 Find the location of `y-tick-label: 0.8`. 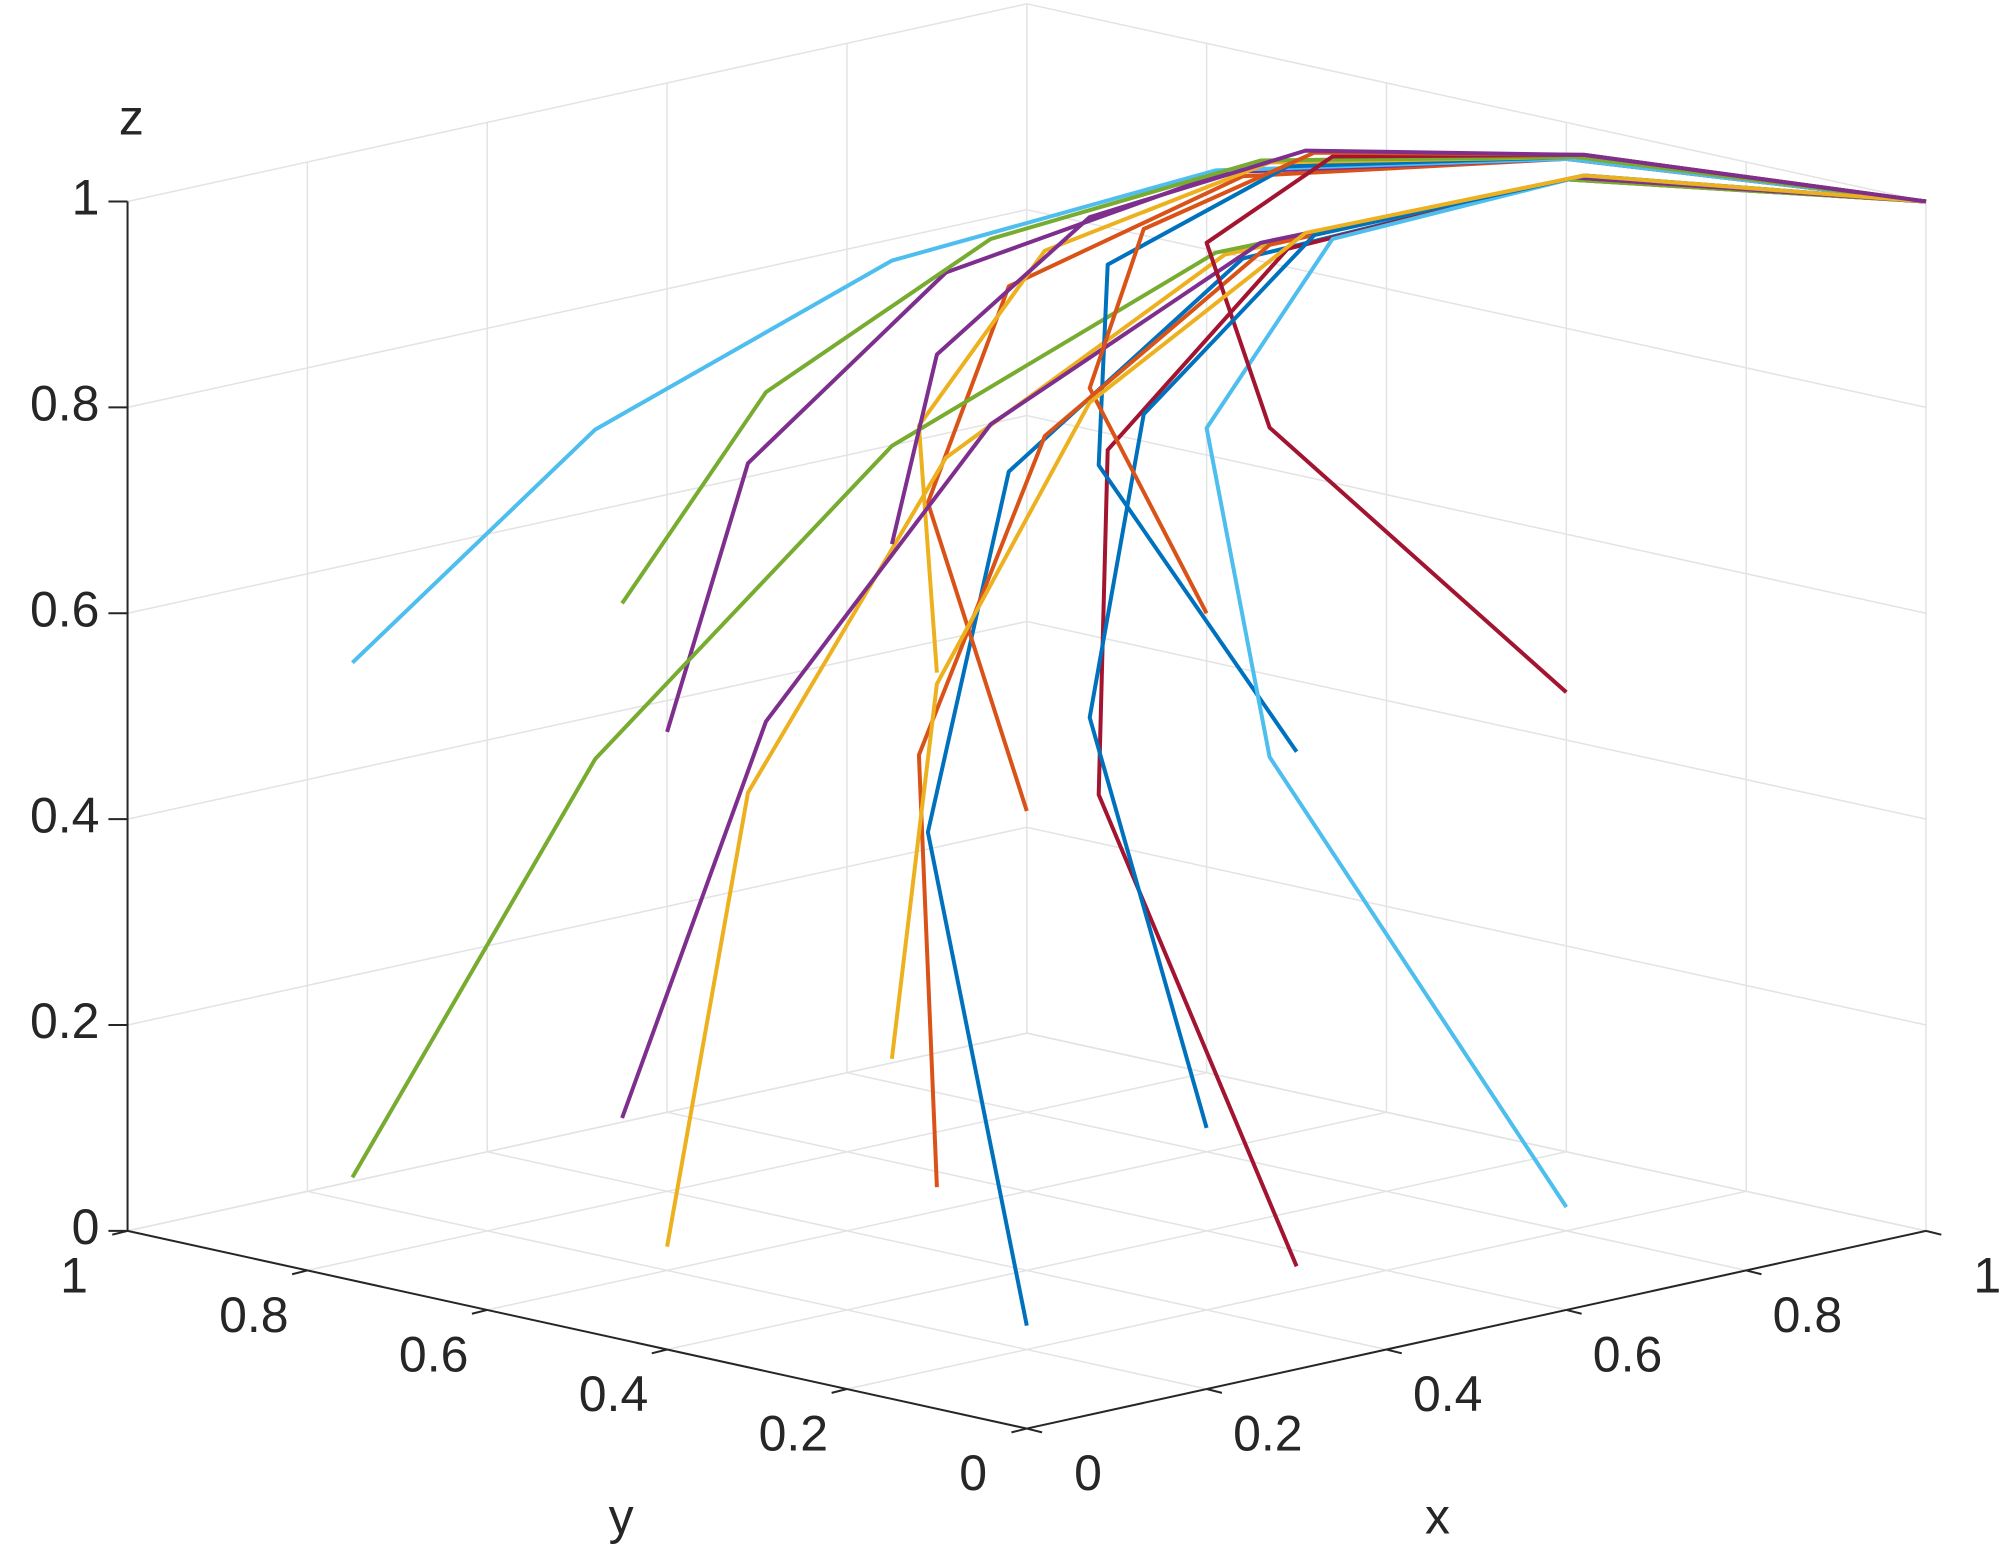

y-tick-label: 0.8 is located at coordinates (254, 1315).